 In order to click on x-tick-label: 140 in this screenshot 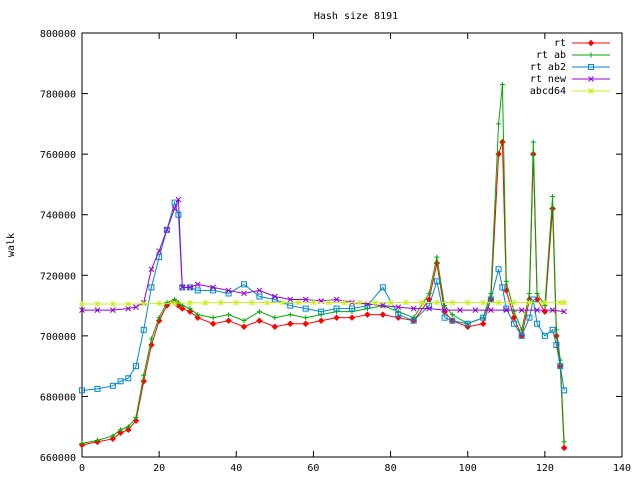, I will do `click(622, 468)`.